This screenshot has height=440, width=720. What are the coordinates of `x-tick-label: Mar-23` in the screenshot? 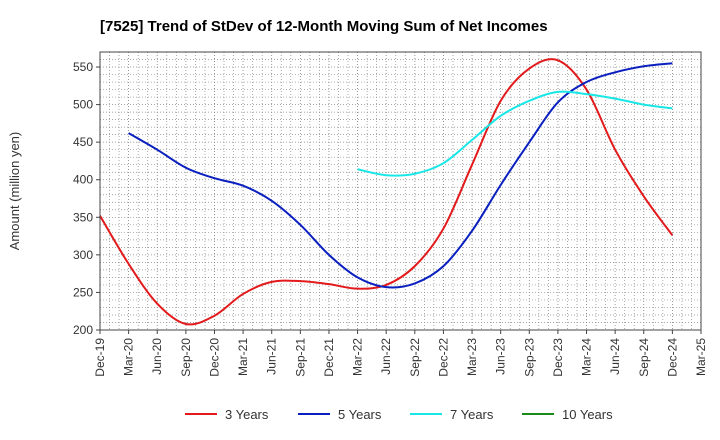 It's located at (472, 357).